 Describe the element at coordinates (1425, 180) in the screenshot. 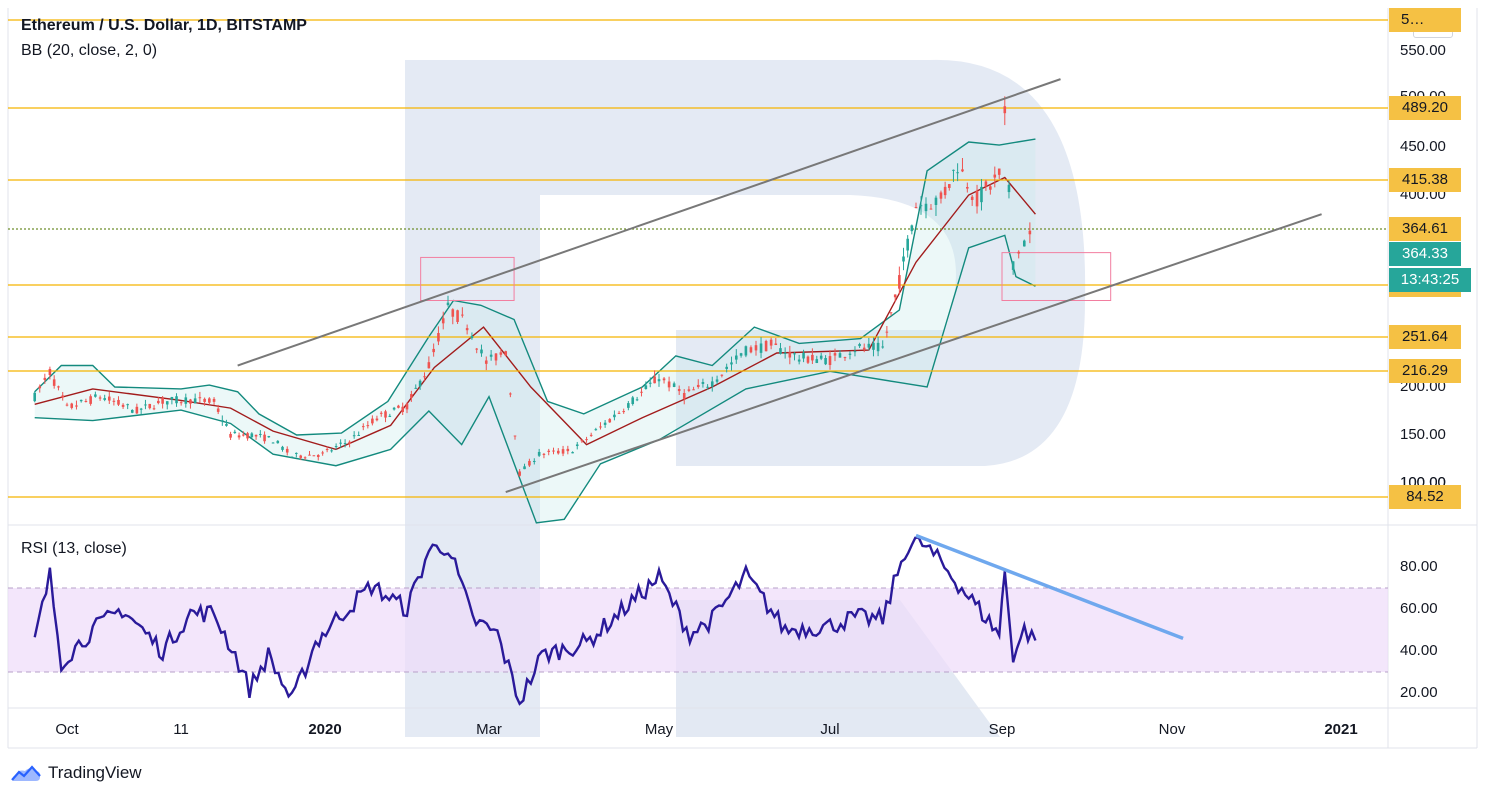

I see `level-price-tag: 415.38` at that location.